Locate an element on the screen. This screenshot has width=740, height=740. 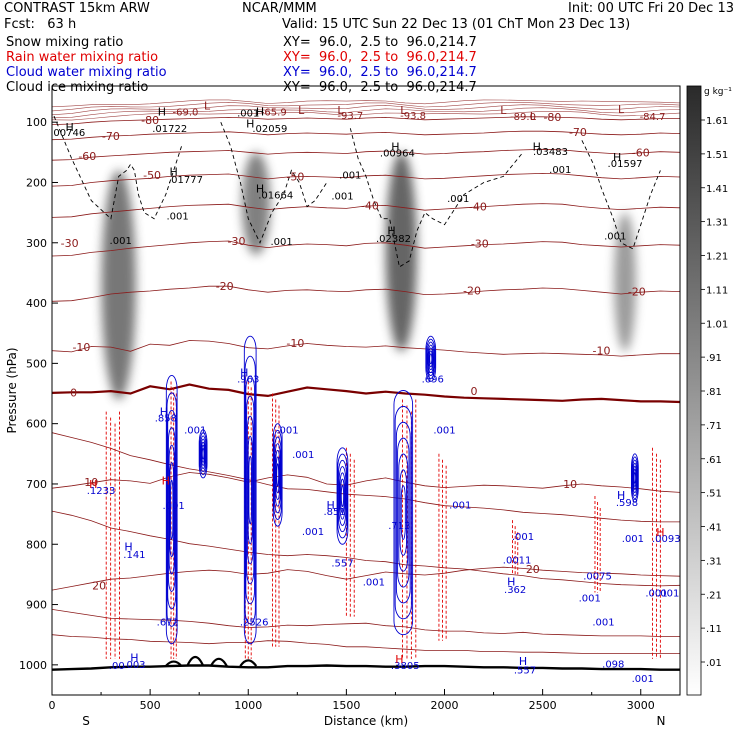
colorbar-gradient is located at coordinates (694, 390).